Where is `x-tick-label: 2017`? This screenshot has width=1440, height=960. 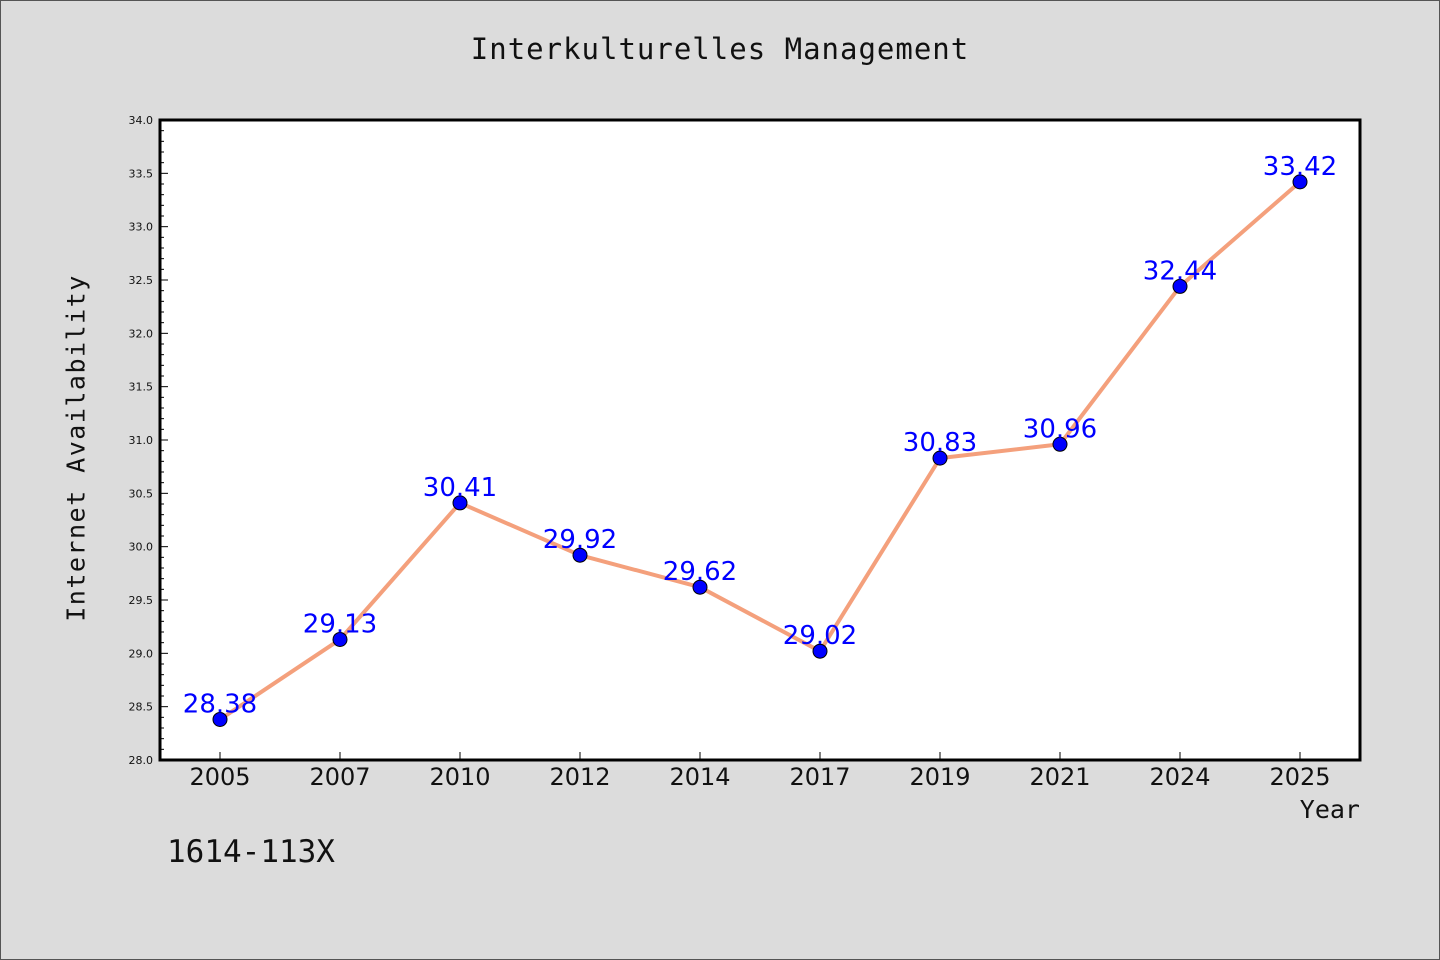 x-tick-label: 2017 is located at coordinates (819, 777).